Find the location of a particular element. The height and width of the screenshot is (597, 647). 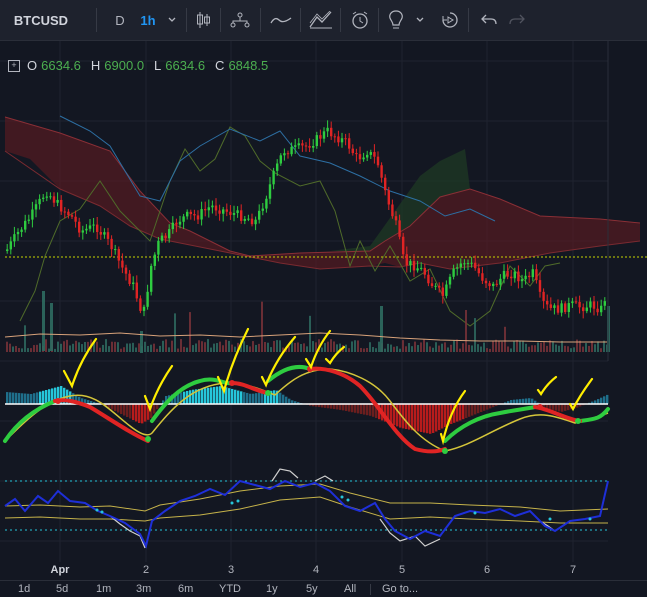

replay-icon is located at coordinates (450, 20).